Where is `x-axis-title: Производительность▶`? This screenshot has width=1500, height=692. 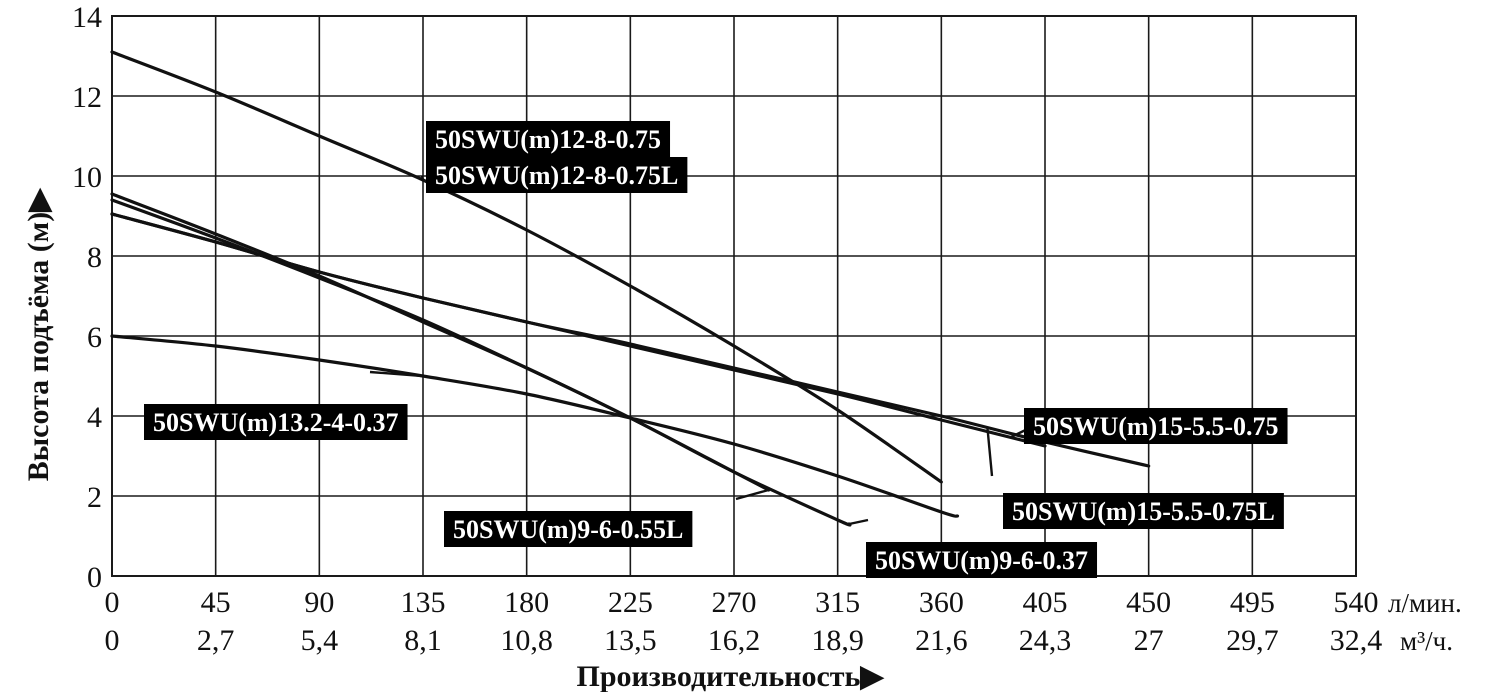 x-axis-title: Производительность▶ is located at coordinates (731, 676).